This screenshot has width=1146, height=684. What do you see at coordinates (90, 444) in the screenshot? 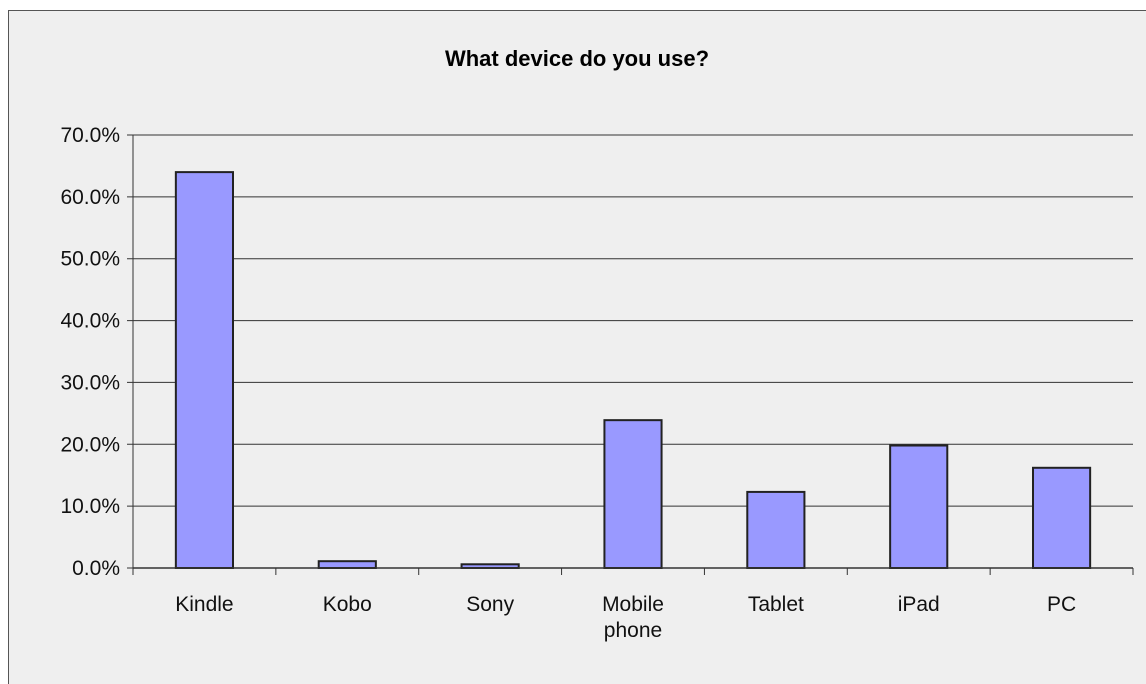
I see `y-tick-label: 20.0%` at bounding box center [90, 444].